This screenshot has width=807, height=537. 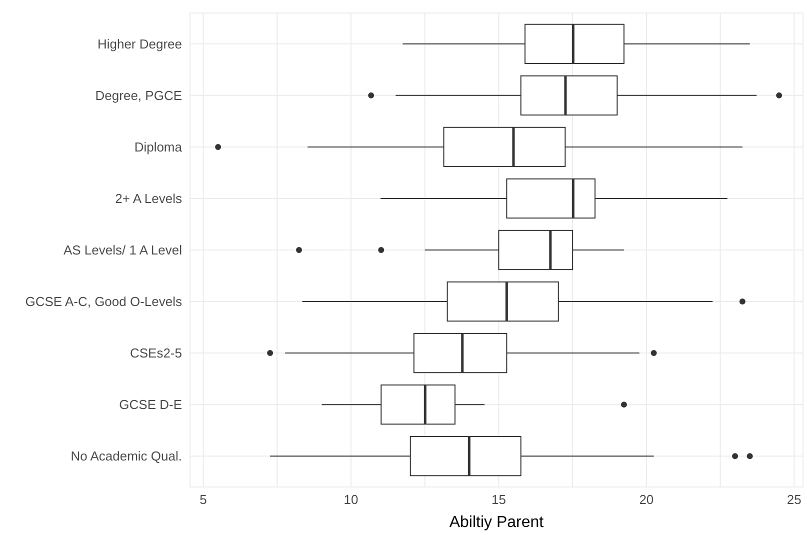 I want to click on y-tick-label: No Academic Qual., so click(x=126, y=456).